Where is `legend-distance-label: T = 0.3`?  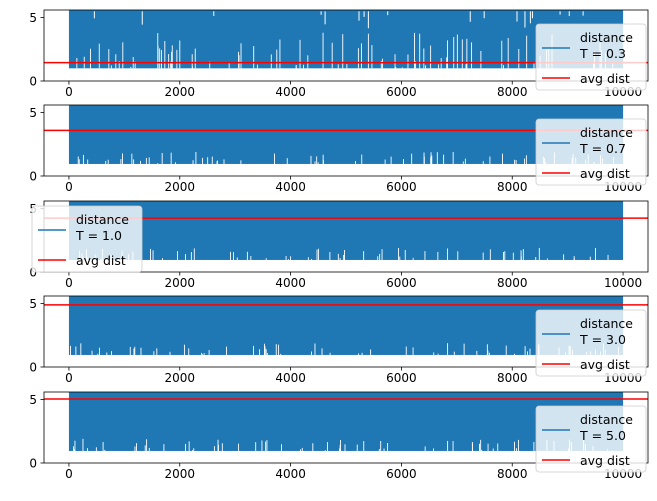 legend-distance-label: T = 0.3 is located at coordinates (602, 53).